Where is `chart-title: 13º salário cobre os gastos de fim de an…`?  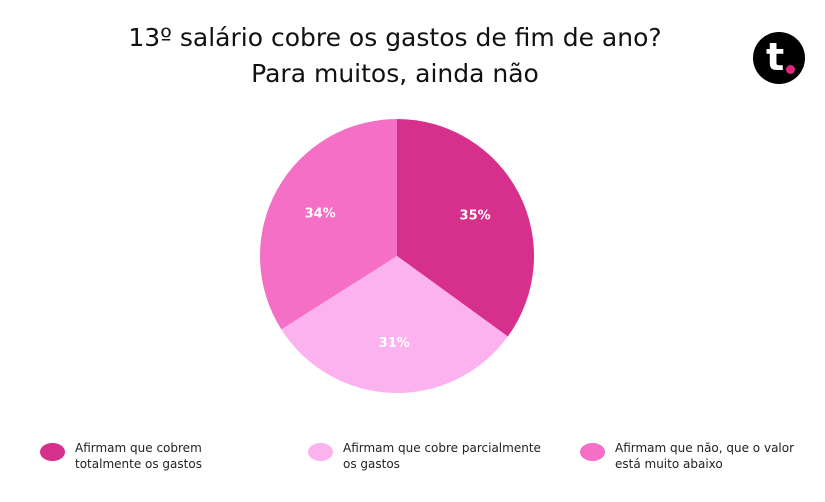
chart-title: 13º salário cobre os gastos de fim de an… is located at coordinates (395, 56).